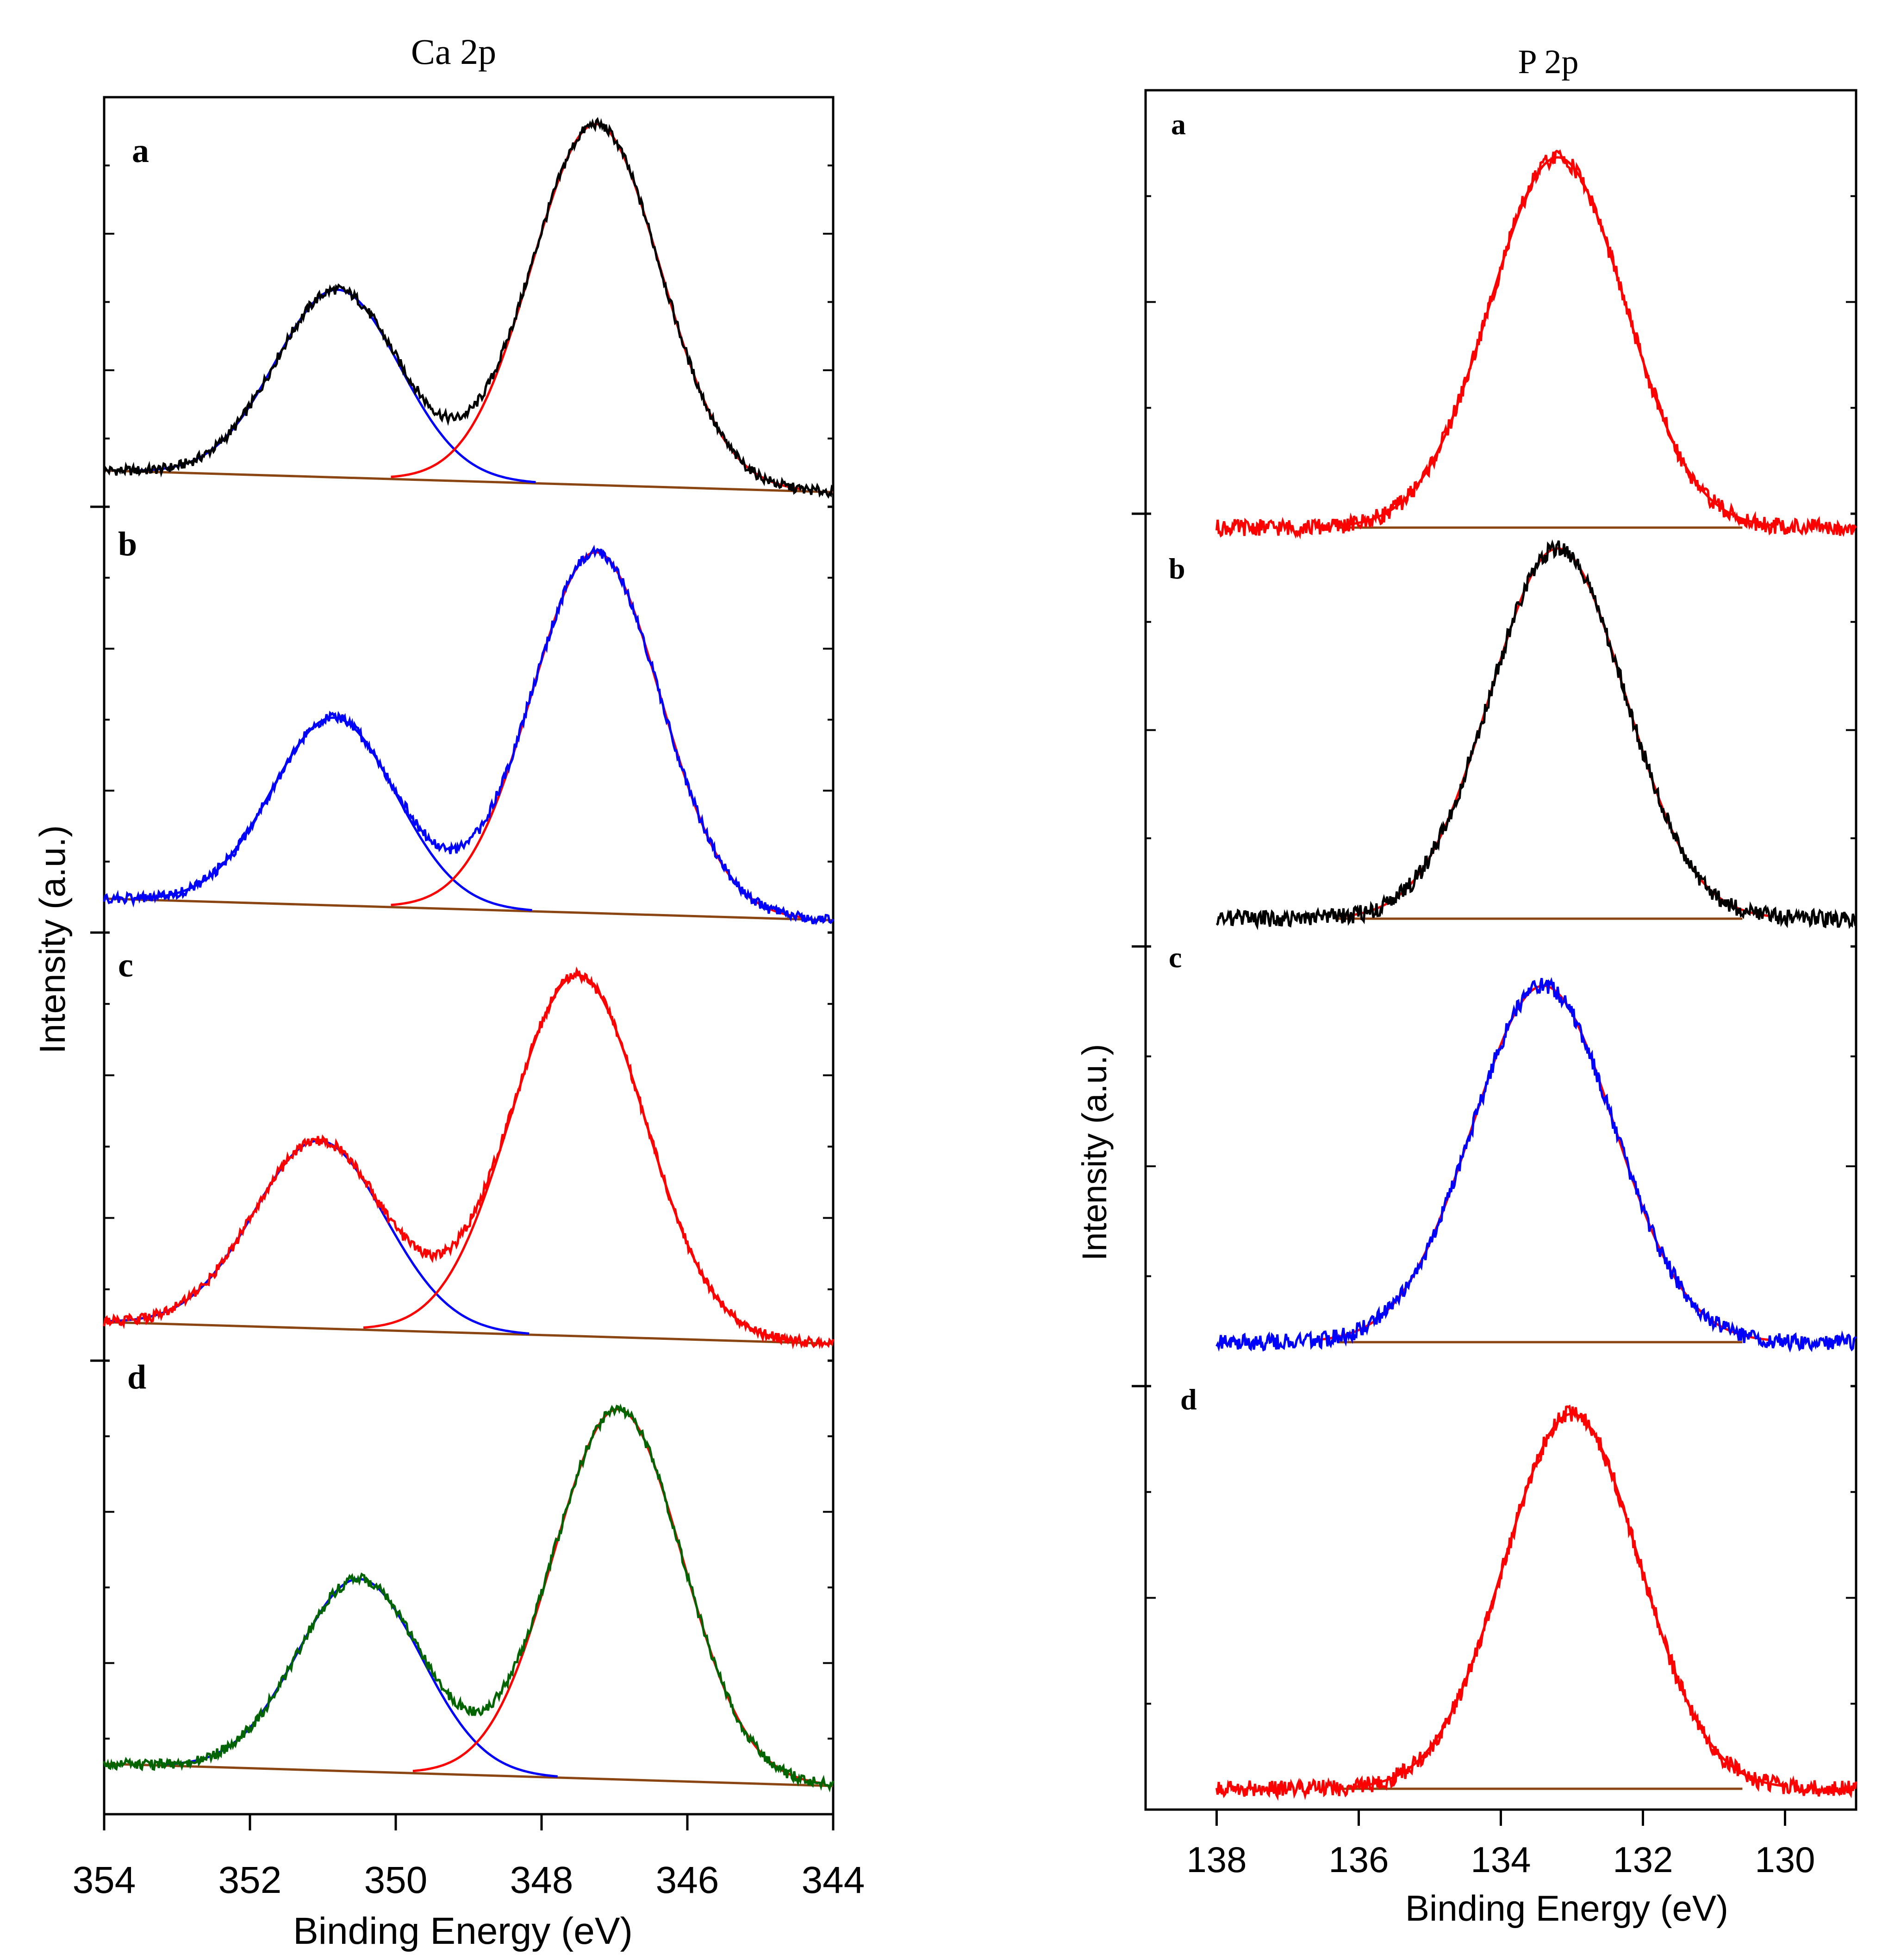 The width and height of the screenshot is (1882, 1960). I want to click on ca2p-x-axis-label: Binding Energy (eV), so click(463, 1931).